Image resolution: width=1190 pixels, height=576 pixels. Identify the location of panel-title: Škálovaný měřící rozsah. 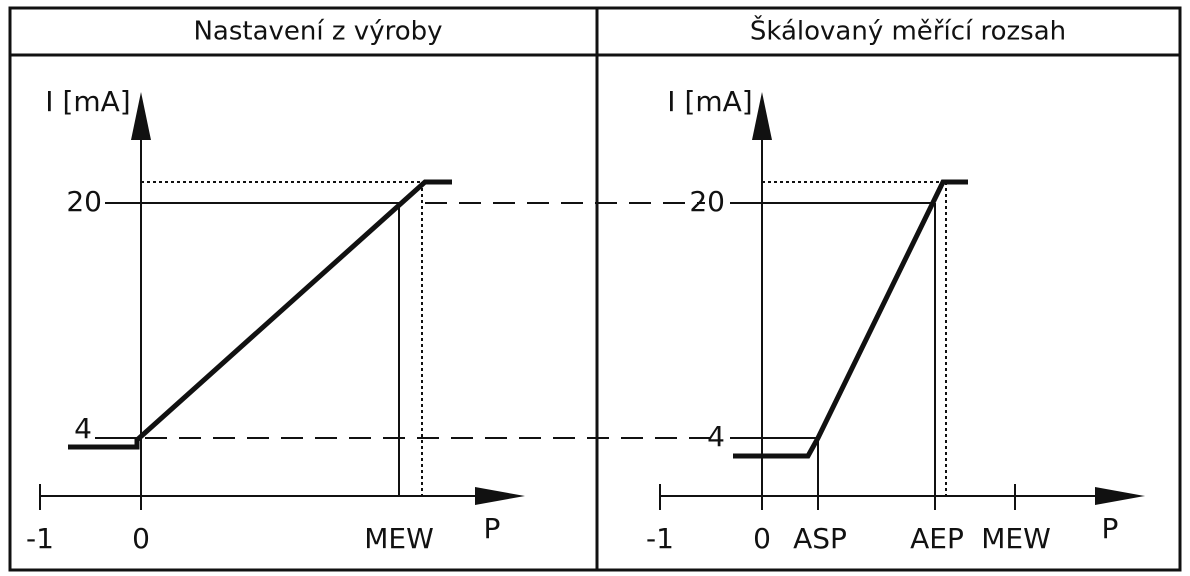
(908, 31).